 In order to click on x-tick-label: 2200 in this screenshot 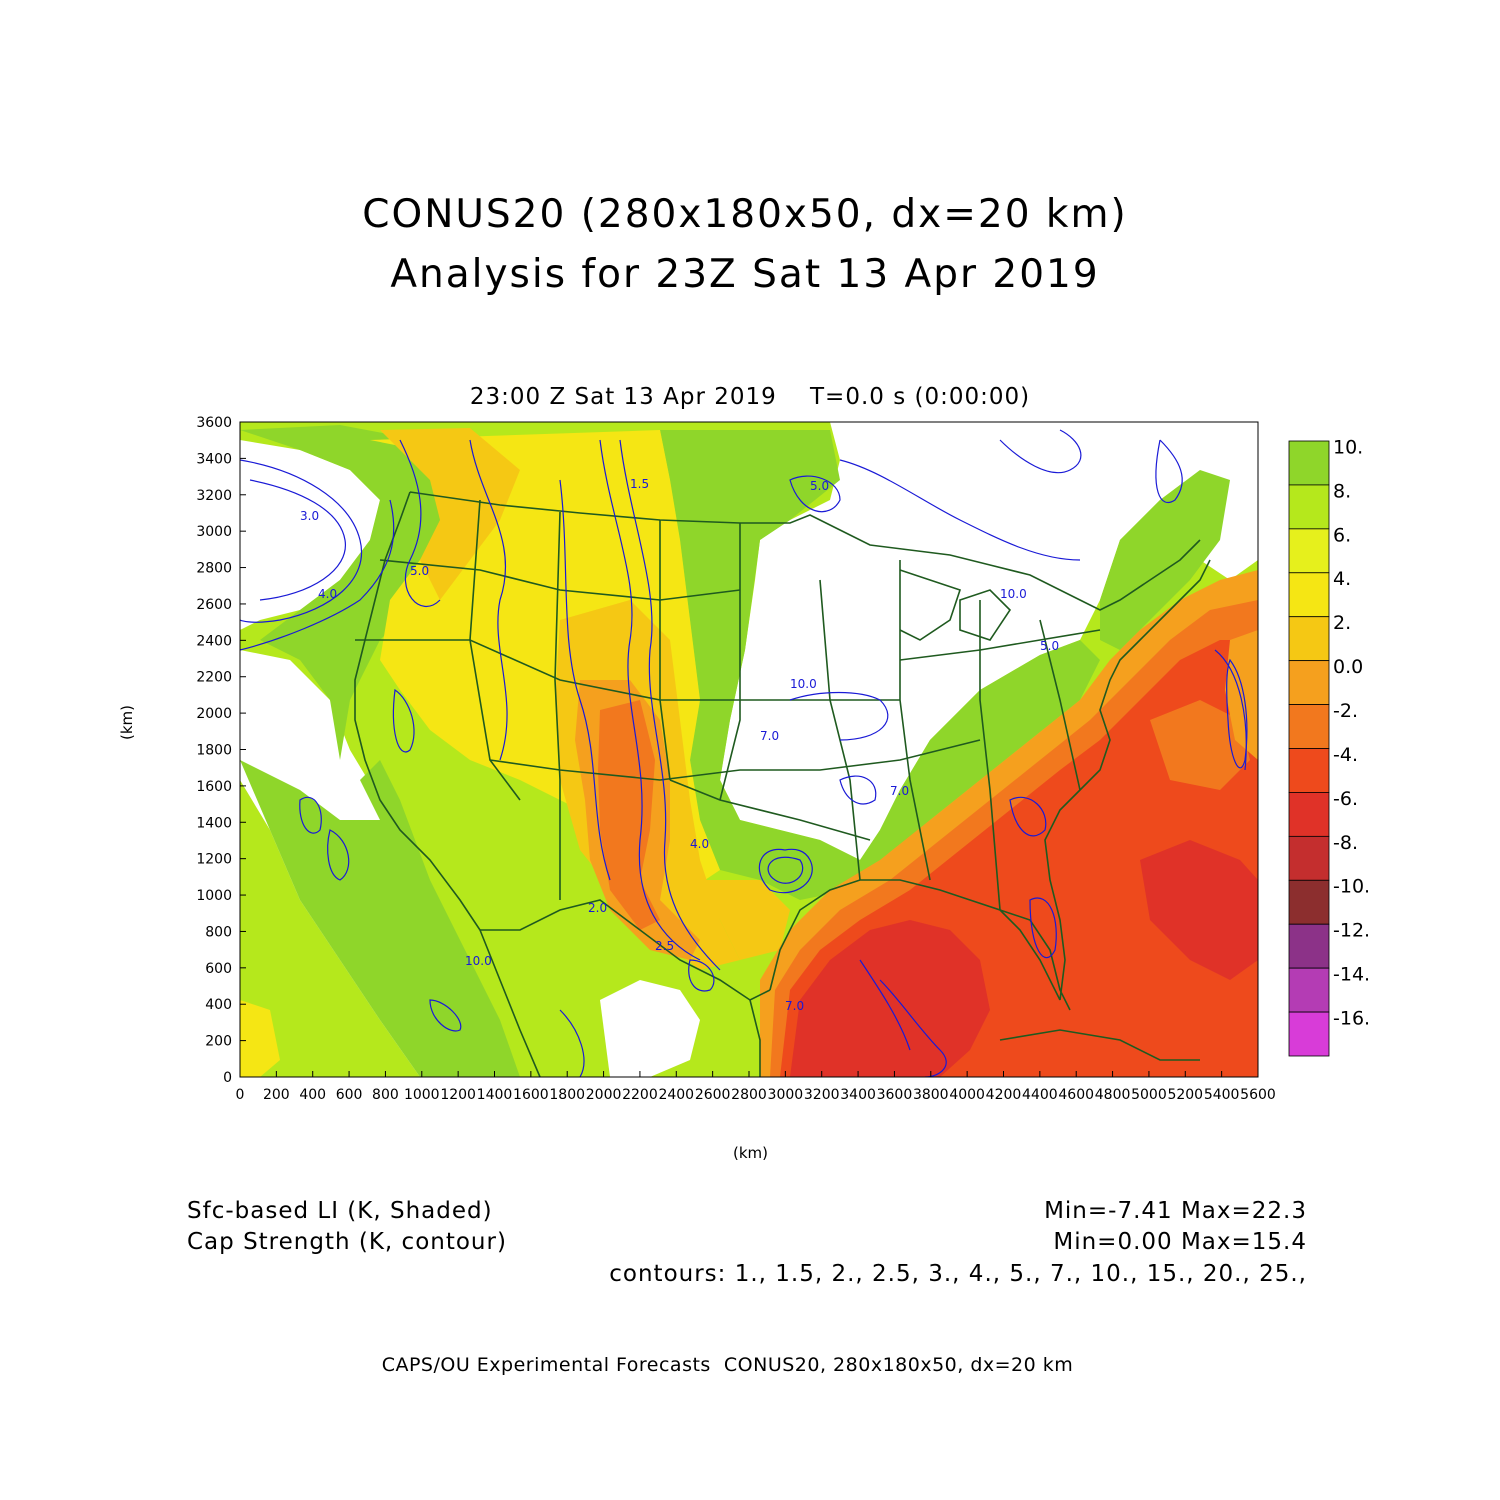, I will do `click(640, 1095)`.